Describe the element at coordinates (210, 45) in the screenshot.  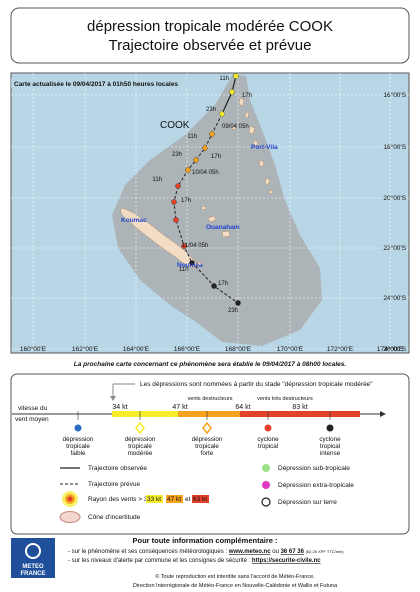
I see `subtitle: Trajectoire observée et prévue` at that location.